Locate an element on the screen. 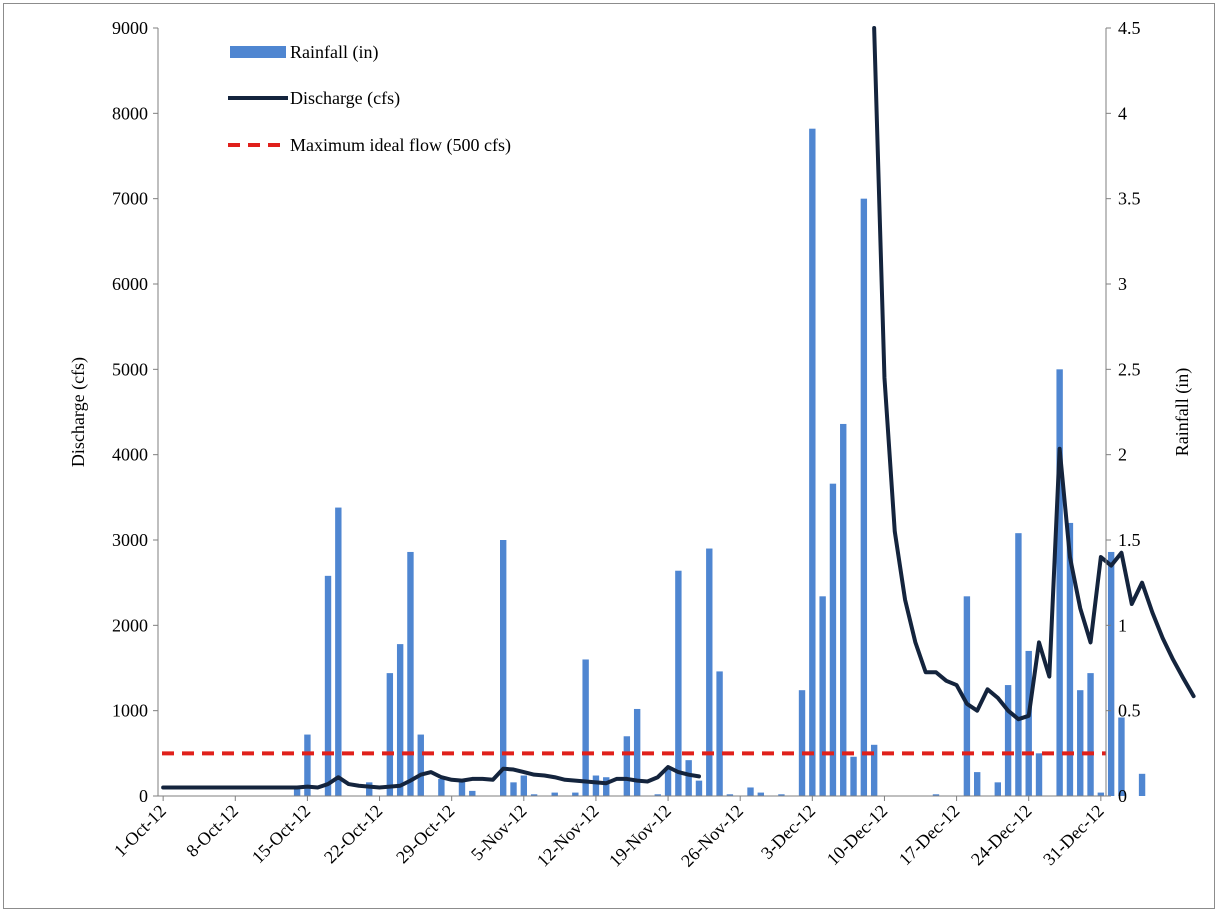 Image resolution: width=1220 pixels, height=914 pixels. y-right-tick-label: 2.5 is located at coordinates (1129, 369).